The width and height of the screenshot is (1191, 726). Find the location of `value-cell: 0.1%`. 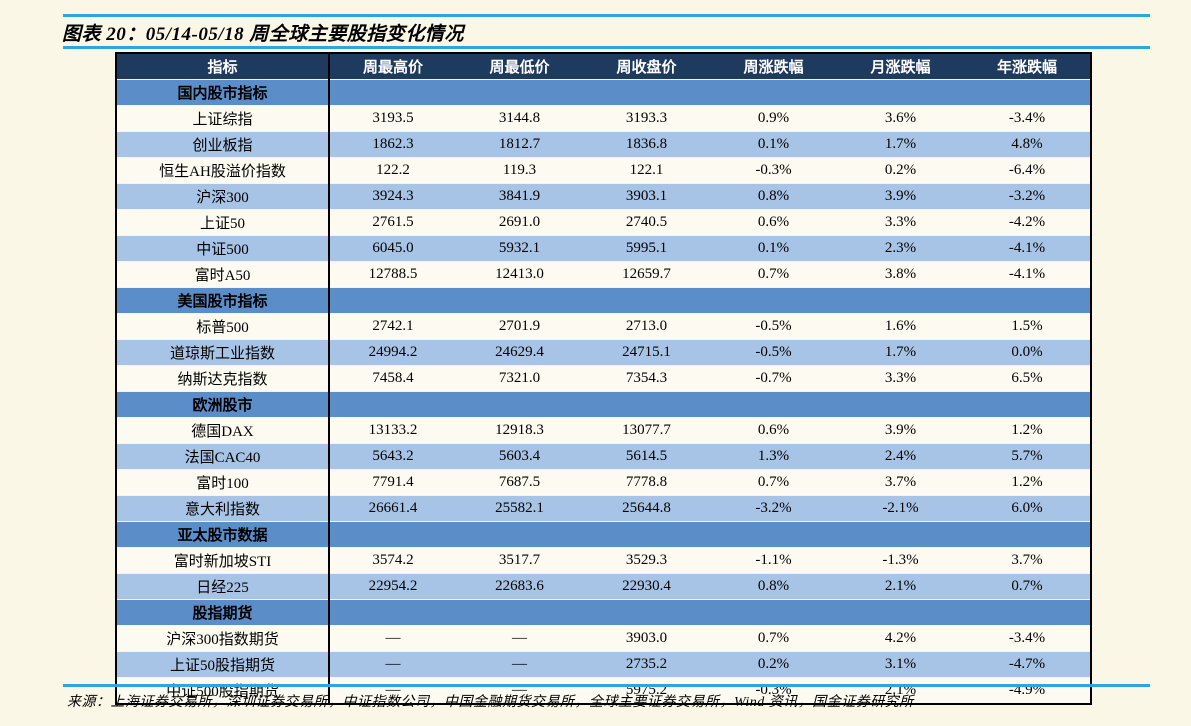

value-cell: 0.1% is located at coordinates (773, 248).